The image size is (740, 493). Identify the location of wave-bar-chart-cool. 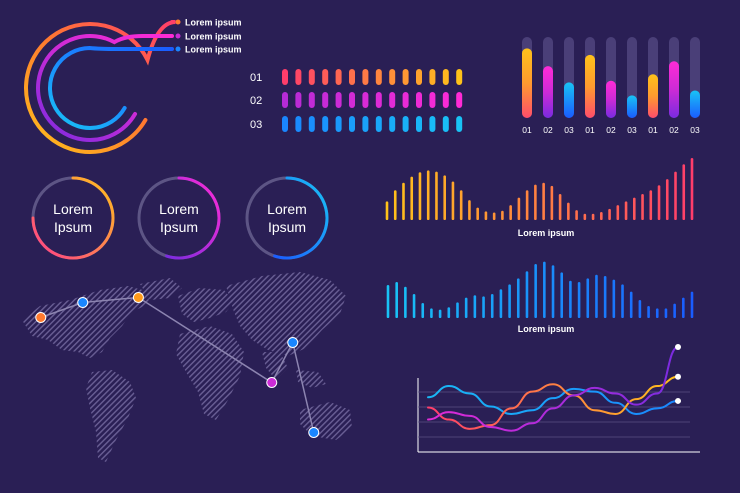
(540, 289).